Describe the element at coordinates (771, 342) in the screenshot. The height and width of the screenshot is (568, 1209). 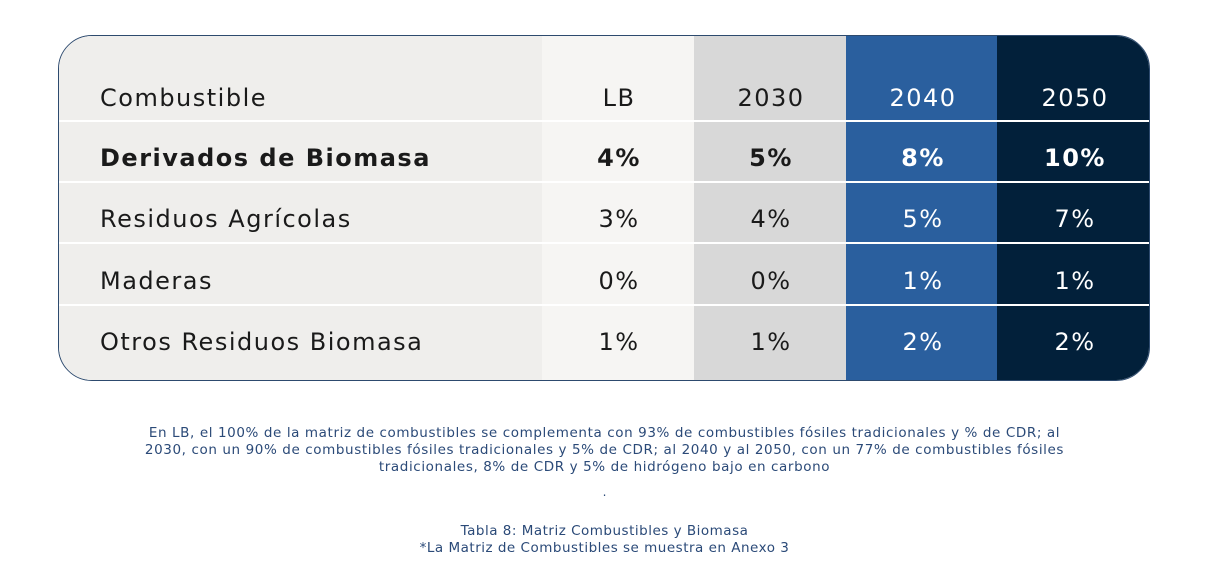
I see `cell-2030: 1%` at that location.